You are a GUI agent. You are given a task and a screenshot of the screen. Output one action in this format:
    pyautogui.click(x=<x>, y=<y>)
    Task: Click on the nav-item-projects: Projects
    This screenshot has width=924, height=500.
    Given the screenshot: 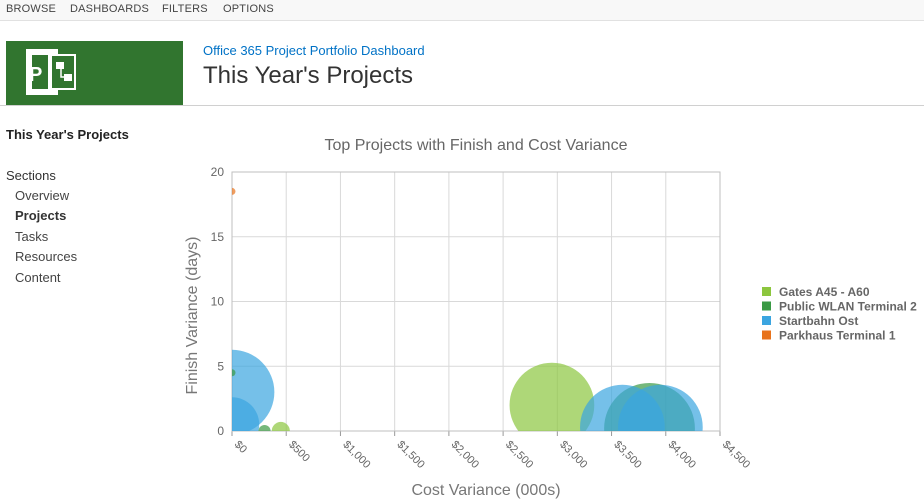 What is the action you would take?
    pyautogui.click(x=41, y=215)
    